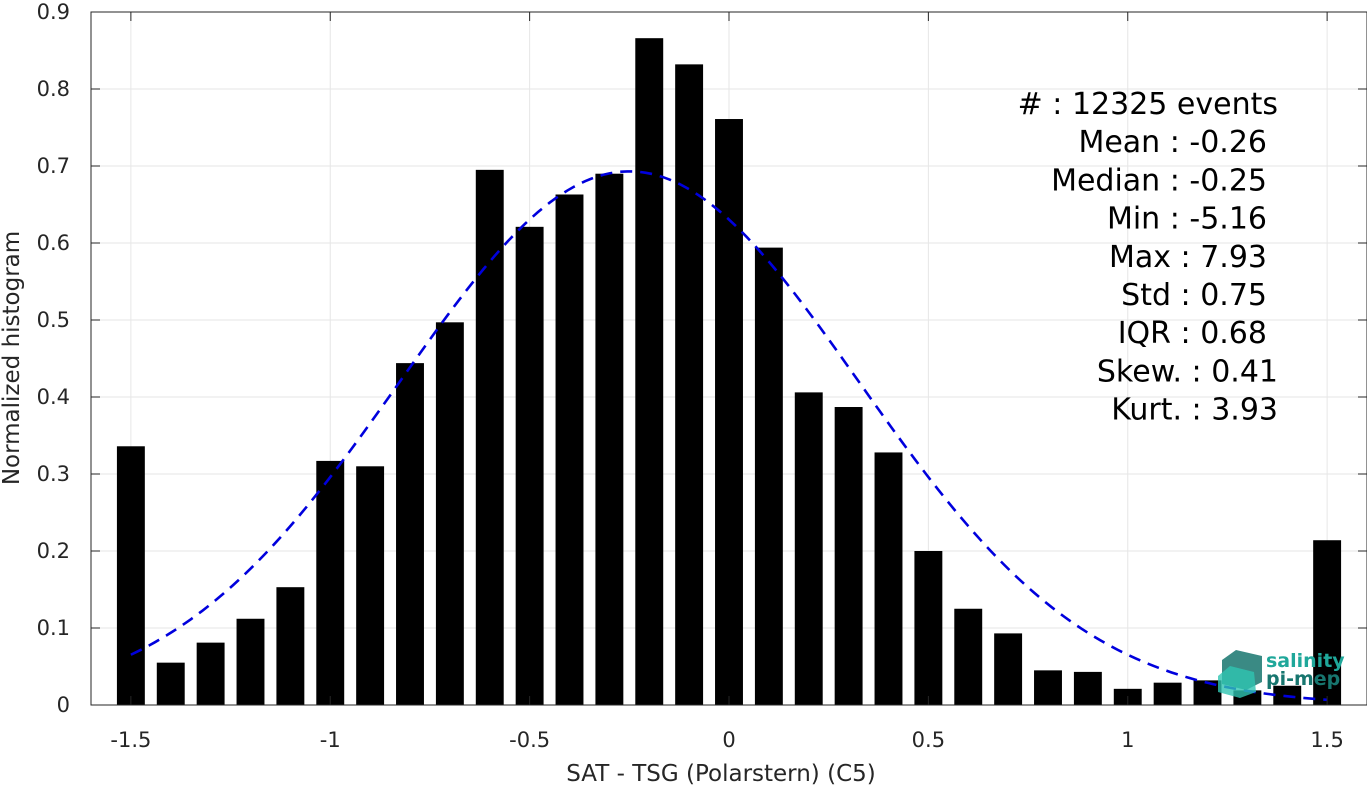  I want to click on y-tick-label-6: 0.6, so click(53, 243).